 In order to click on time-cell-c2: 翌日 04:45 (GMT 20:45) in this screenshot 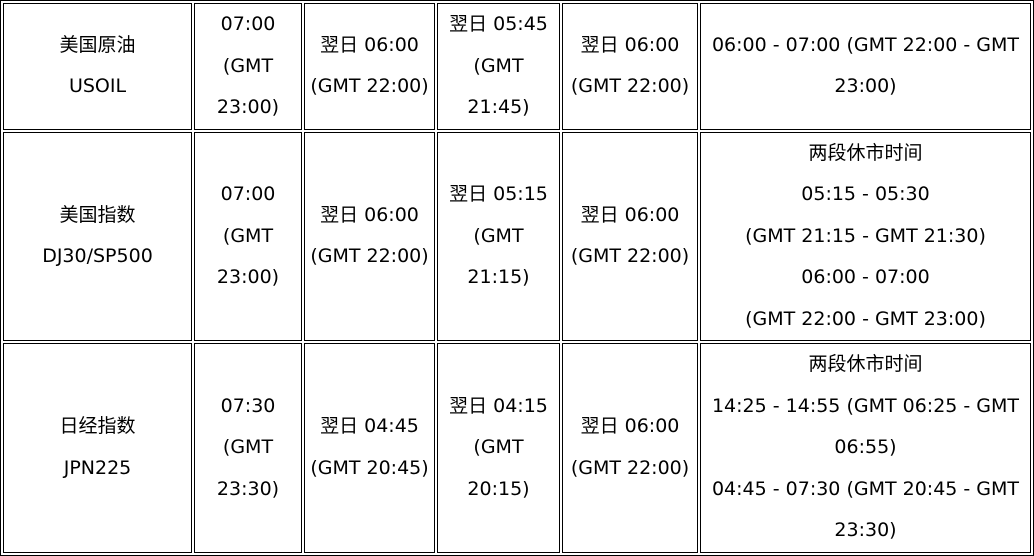, I will do `click(369, 448)`.